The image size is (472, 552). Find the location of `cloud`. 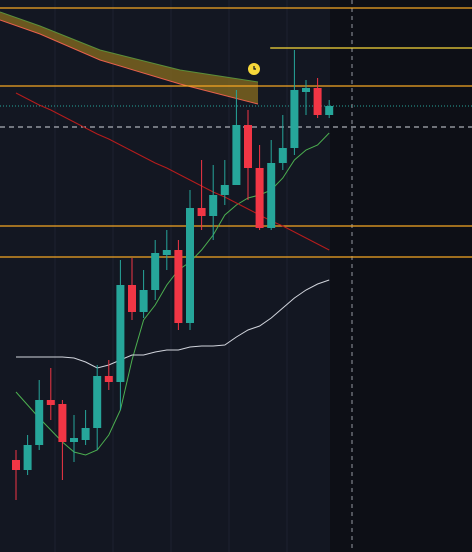

cloud is located at coordinates (129, 58).